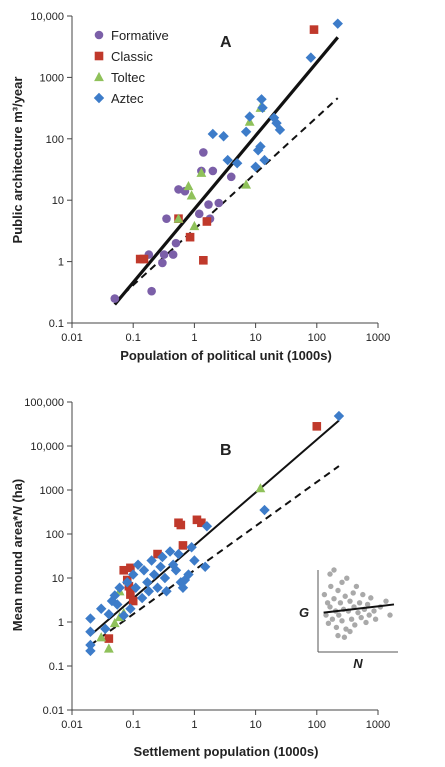 This screenshot has width=445, height=767. Describe the element at coordinates (348, 619) in the screenshot. I see `inset-plot: GN` at that location.